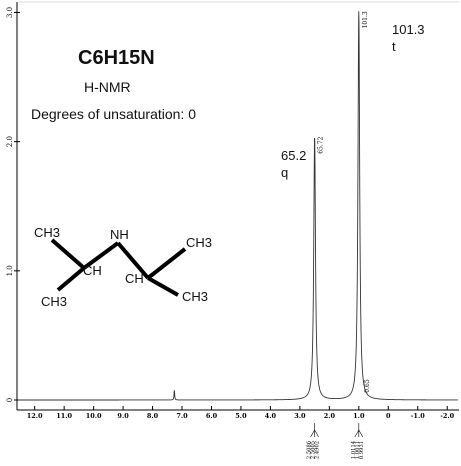 Image resolution: width=461 pixels, height=466 pixels. I want to click on annotation-value-2: 101.3, so click(408, 29).